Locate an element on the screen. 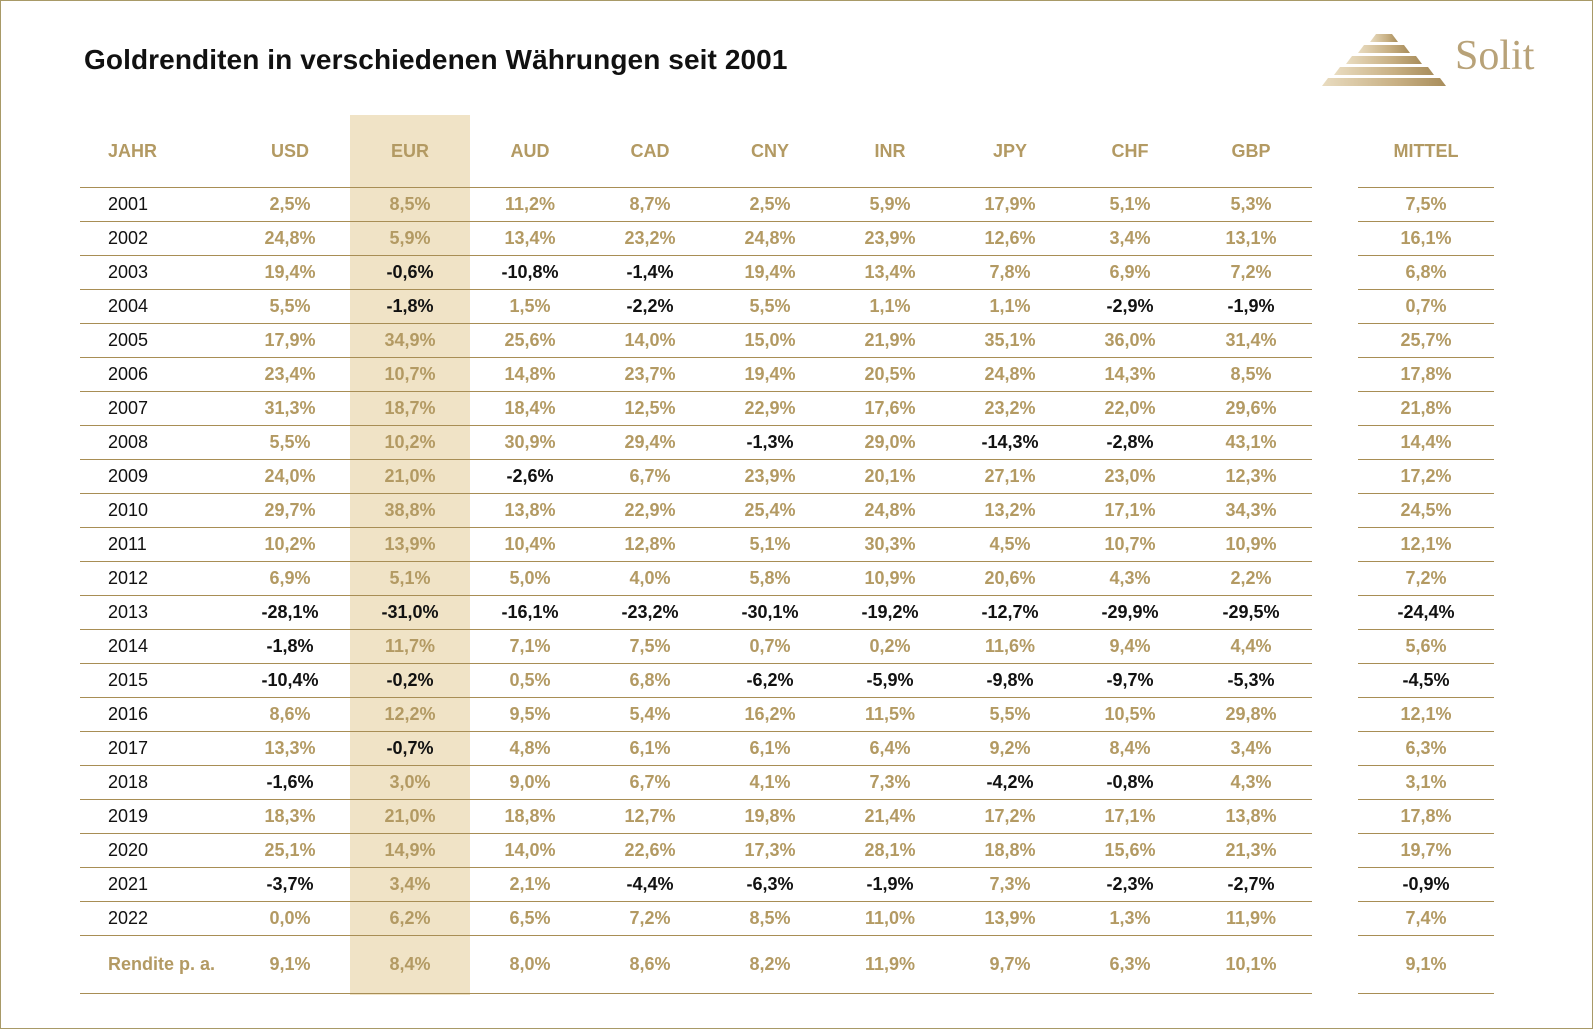 This screenshot has width=1593, height=1029. value-cell-eur: 13,9% is located at coordinates (410, 544).